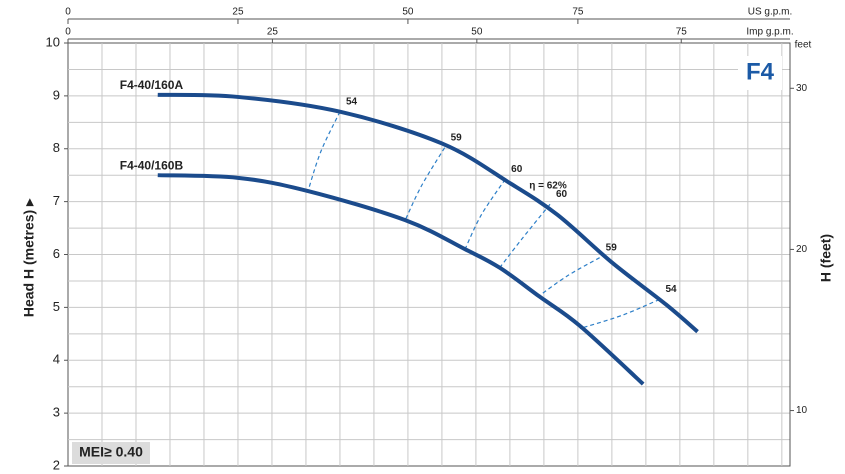 The width and height of the screenshot is (845, 474). I want to click on x2-tick-label: 25, so click(273, 32).